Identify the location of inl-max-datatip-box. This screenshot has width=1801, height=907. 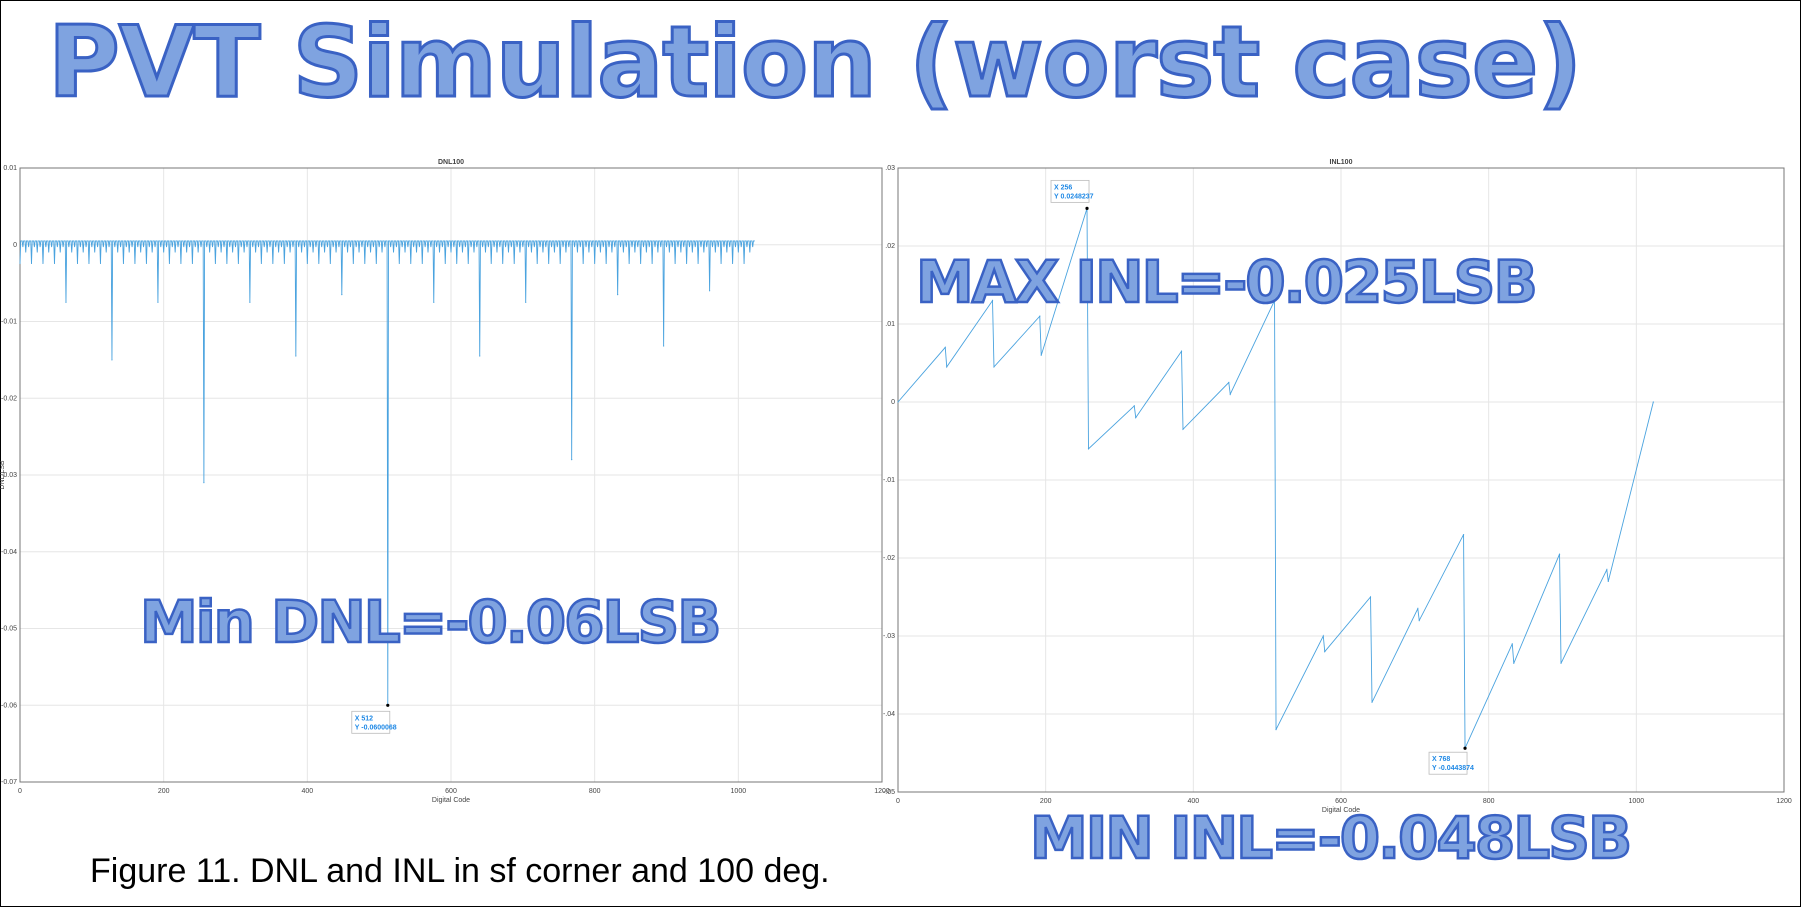
(1070, 191).